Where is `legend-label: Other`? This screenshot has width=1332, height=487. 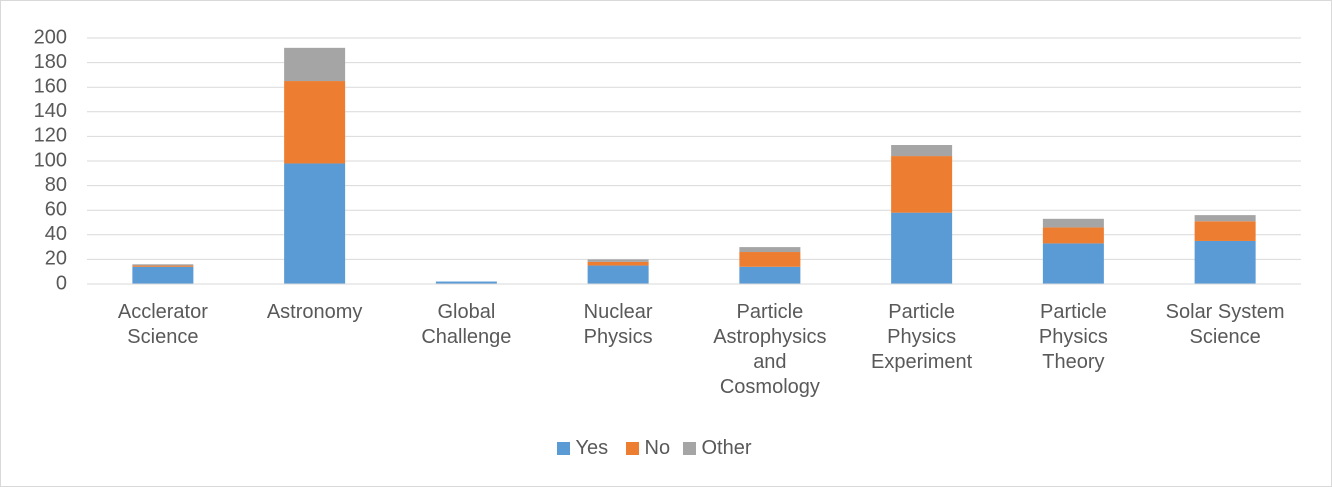
legend-label: Other is located at coordinates (726, 448).